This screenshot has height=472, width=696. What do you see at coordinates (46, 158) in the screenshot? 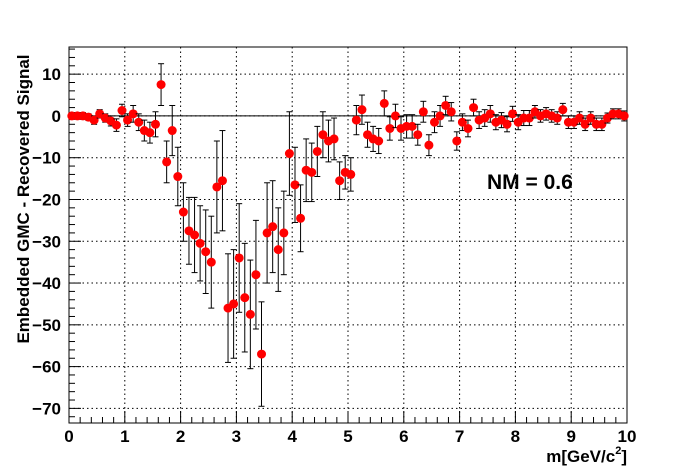
I see `y-tick-label: −10` at bounding box center [46, 158].